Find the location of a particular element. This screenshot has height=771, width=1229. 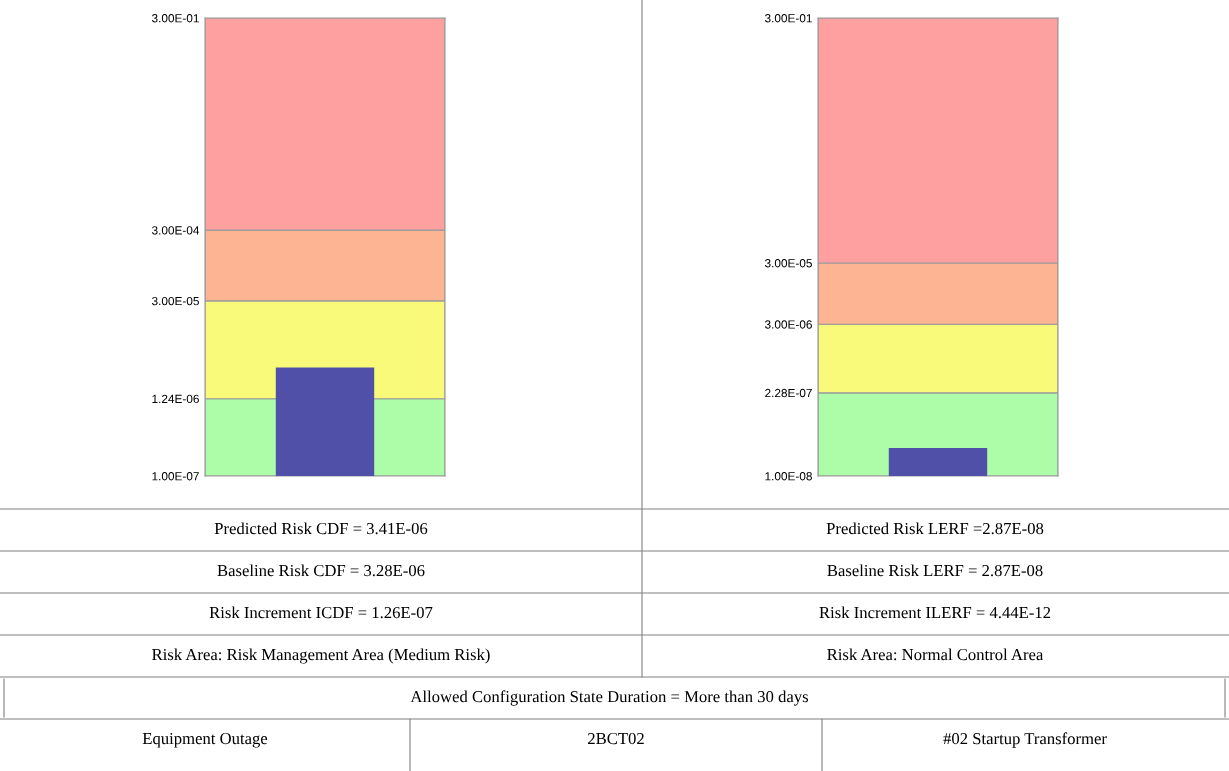

text: Allowed Configuration State Duration = More than 30 days is located at coordinates (609, 698).